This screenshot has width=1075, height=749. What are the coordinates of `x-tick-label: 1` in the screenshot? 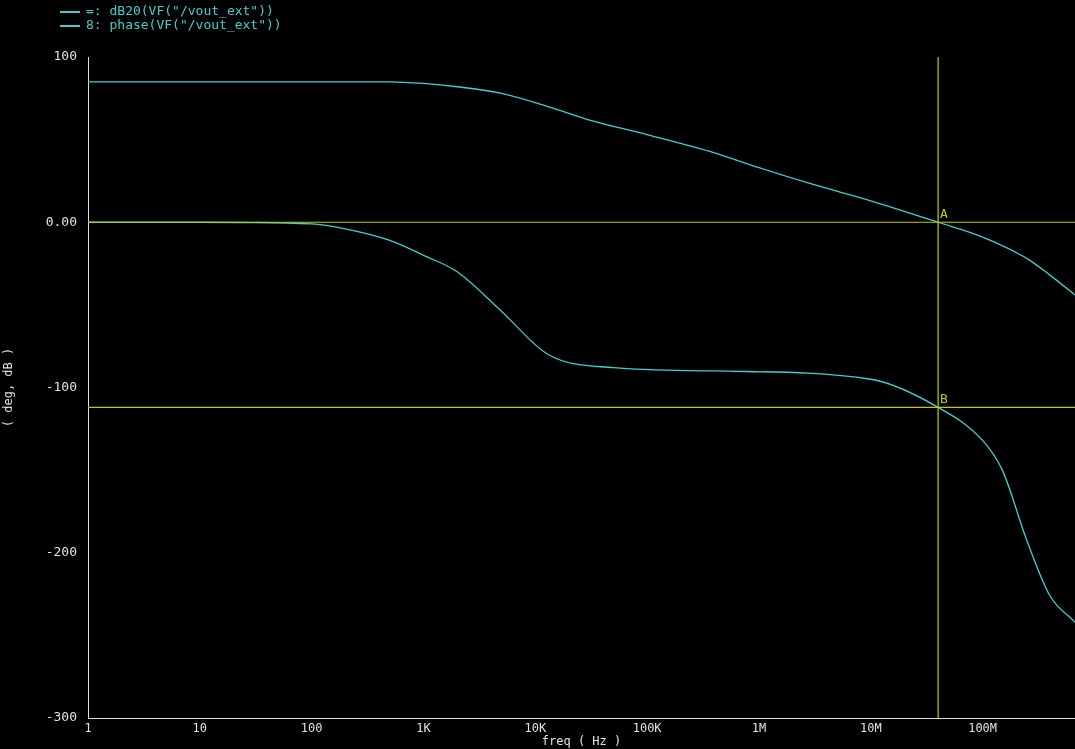 It's located at (88, 728).